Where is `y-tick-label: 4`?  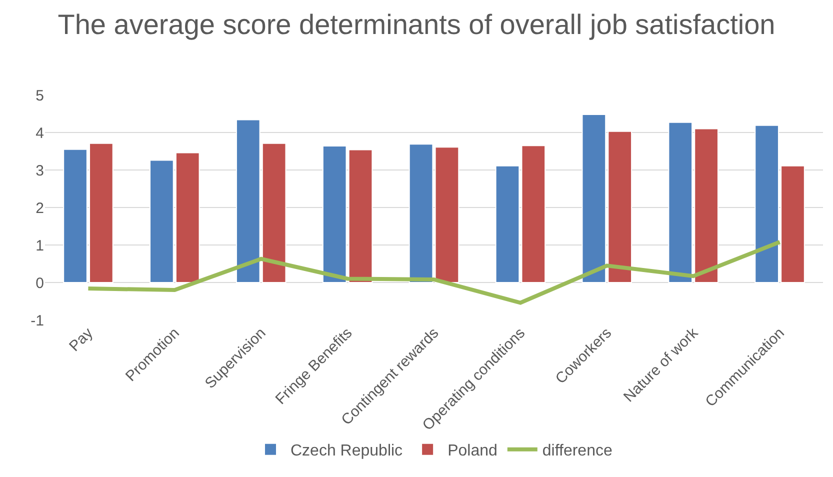
y-tick-label: 4 is located at coordinates (40, 133).